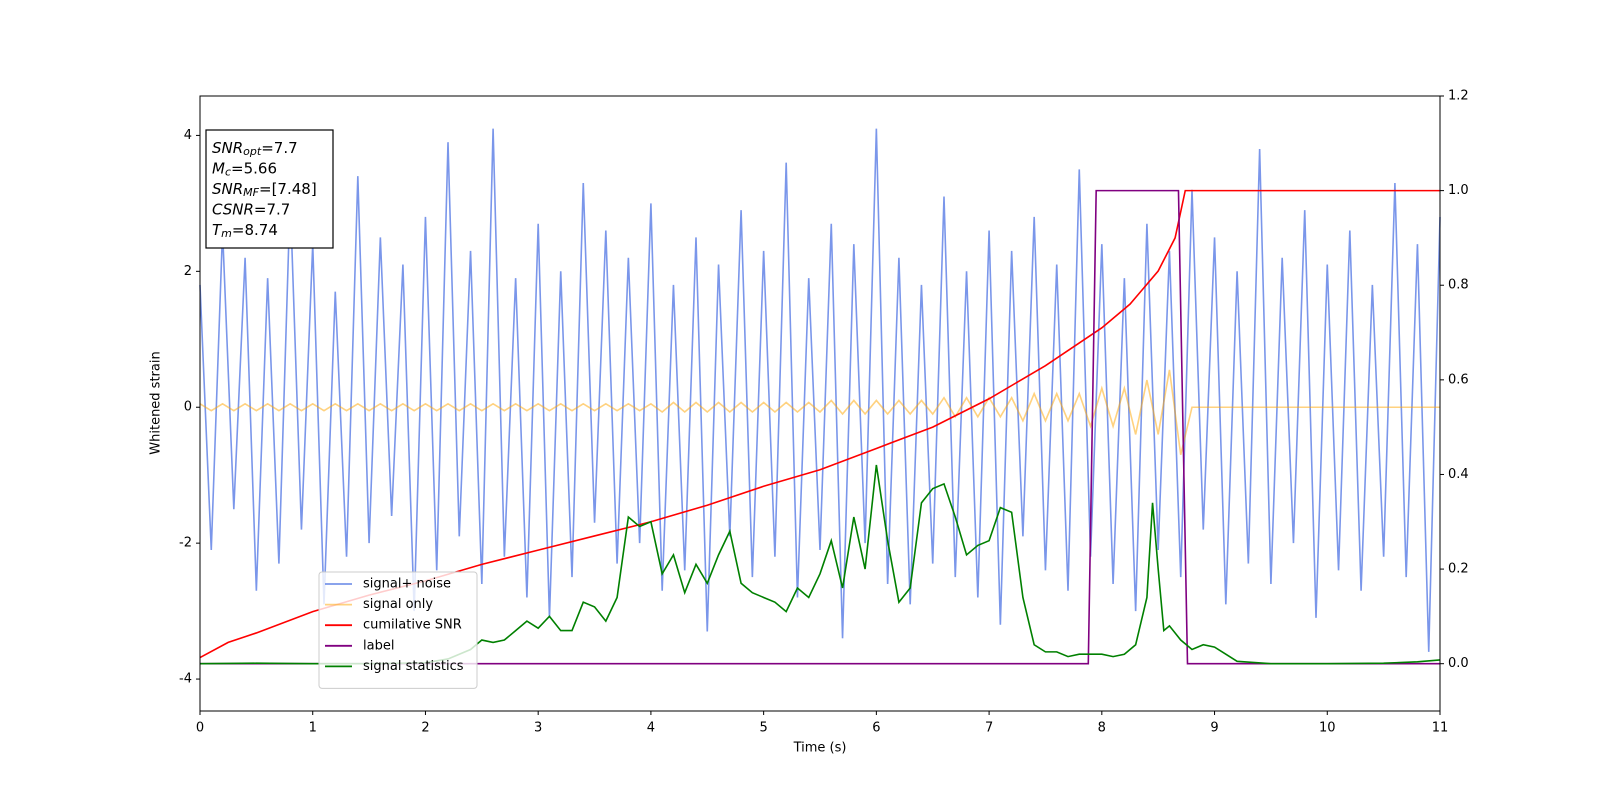 This screenshot has height=800, width=1600. What do you see at coordinates (398, 604) in the screenshot?
I see `legend-label: signal only` at bounding box center [398, 604].